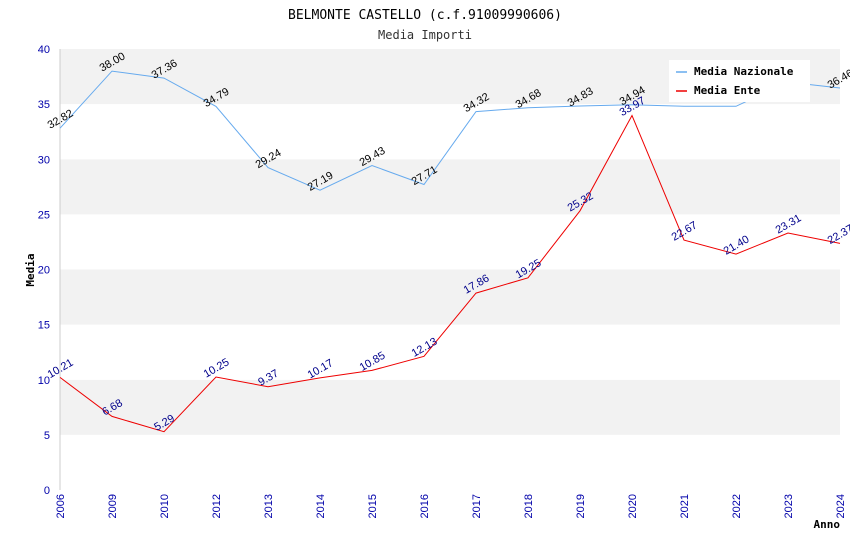  I want to click on legend-box, so click(739, 81).